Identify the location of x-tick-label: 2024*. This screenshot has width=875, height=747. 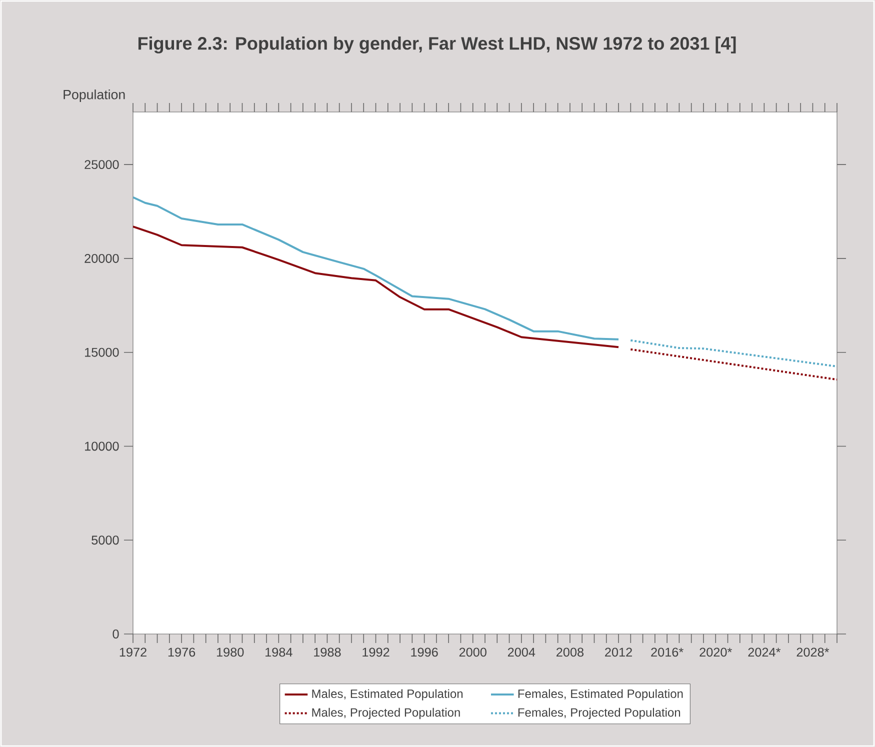
(764, 652).